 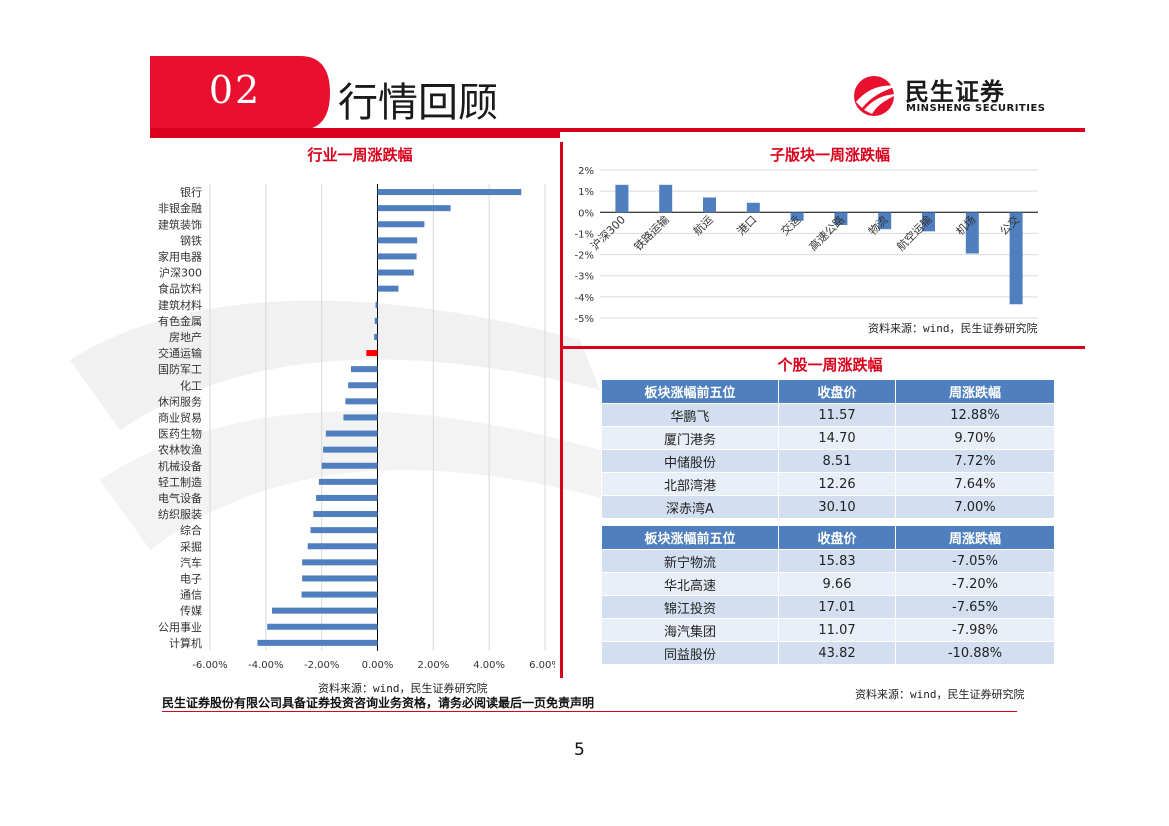 I want to click on logo-text-cn: 民生证券, so click(x=955, y=92).